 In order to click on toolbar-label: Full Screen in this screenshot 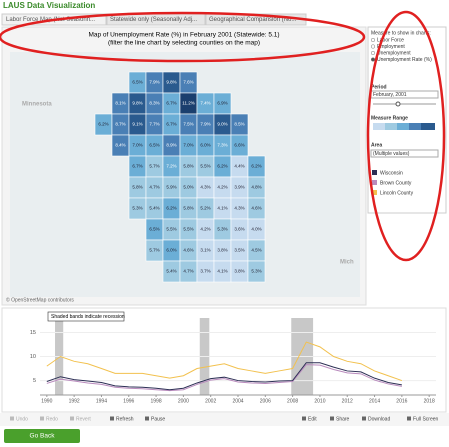, I will do `click(426, 419)`.